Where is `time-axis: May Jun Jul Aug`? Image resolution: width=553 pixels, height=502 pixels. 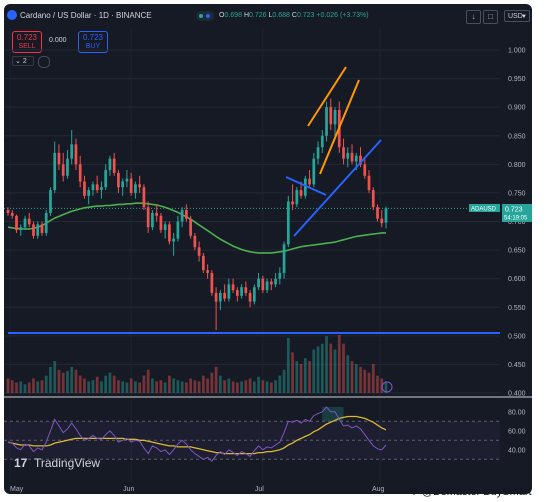 time-axis: May Jun Jul Aug is located at coordinates (197, 489).